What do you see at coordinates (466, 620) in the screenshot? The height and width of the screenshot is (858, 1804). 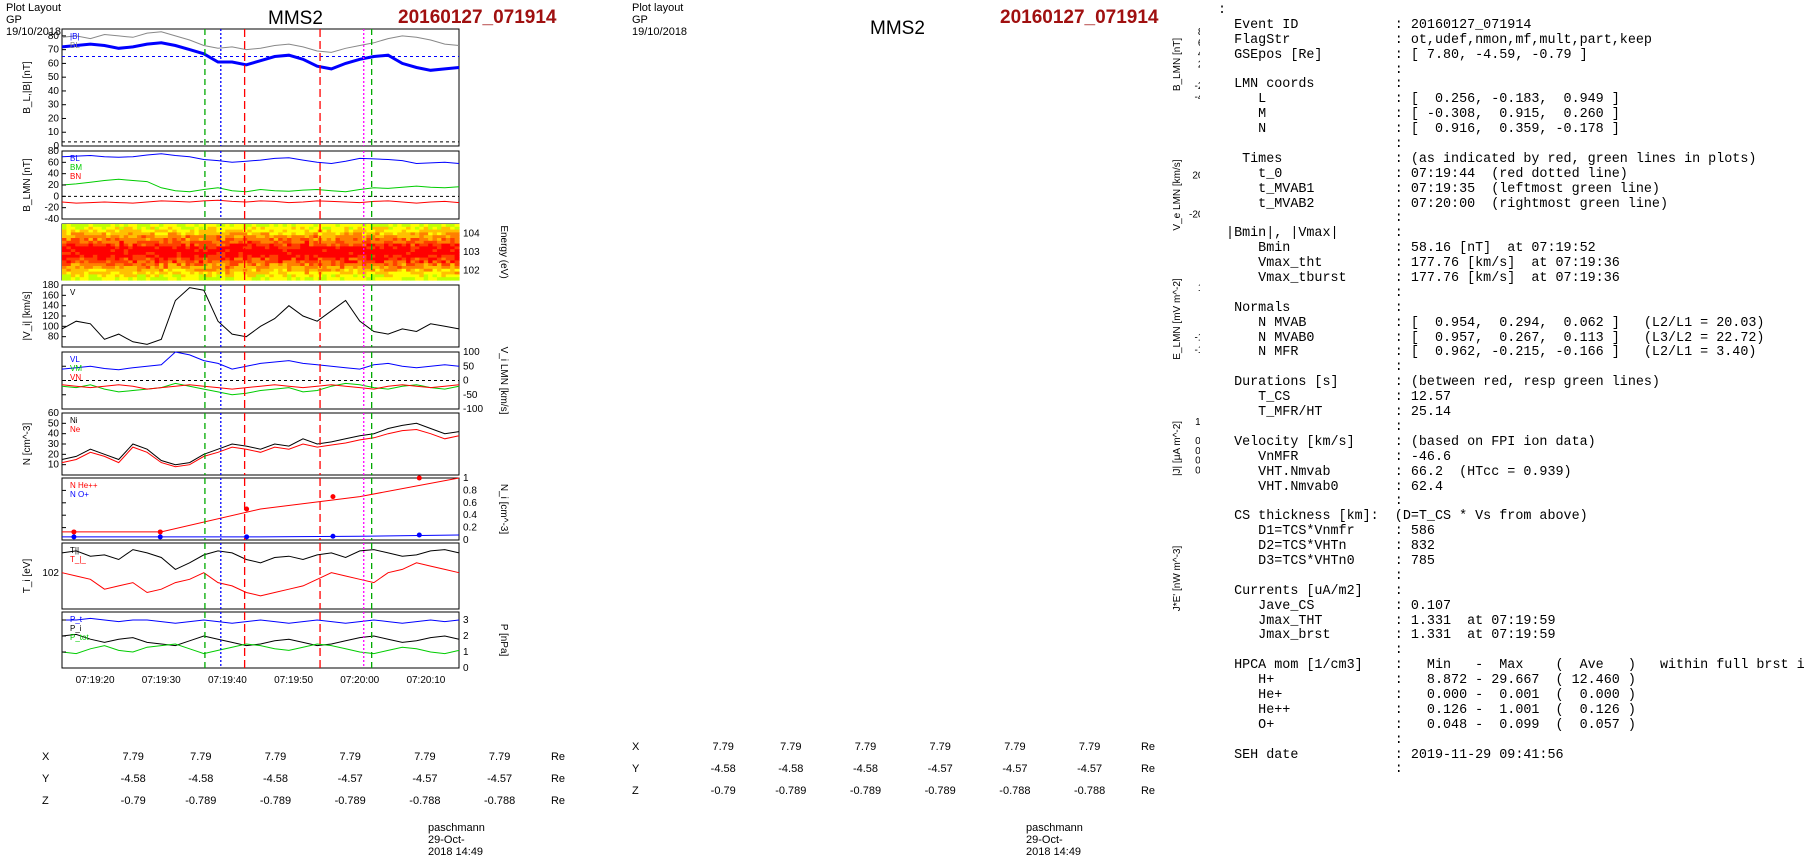 I see `y-tick-label: 3` at bounding box center [466, 620].